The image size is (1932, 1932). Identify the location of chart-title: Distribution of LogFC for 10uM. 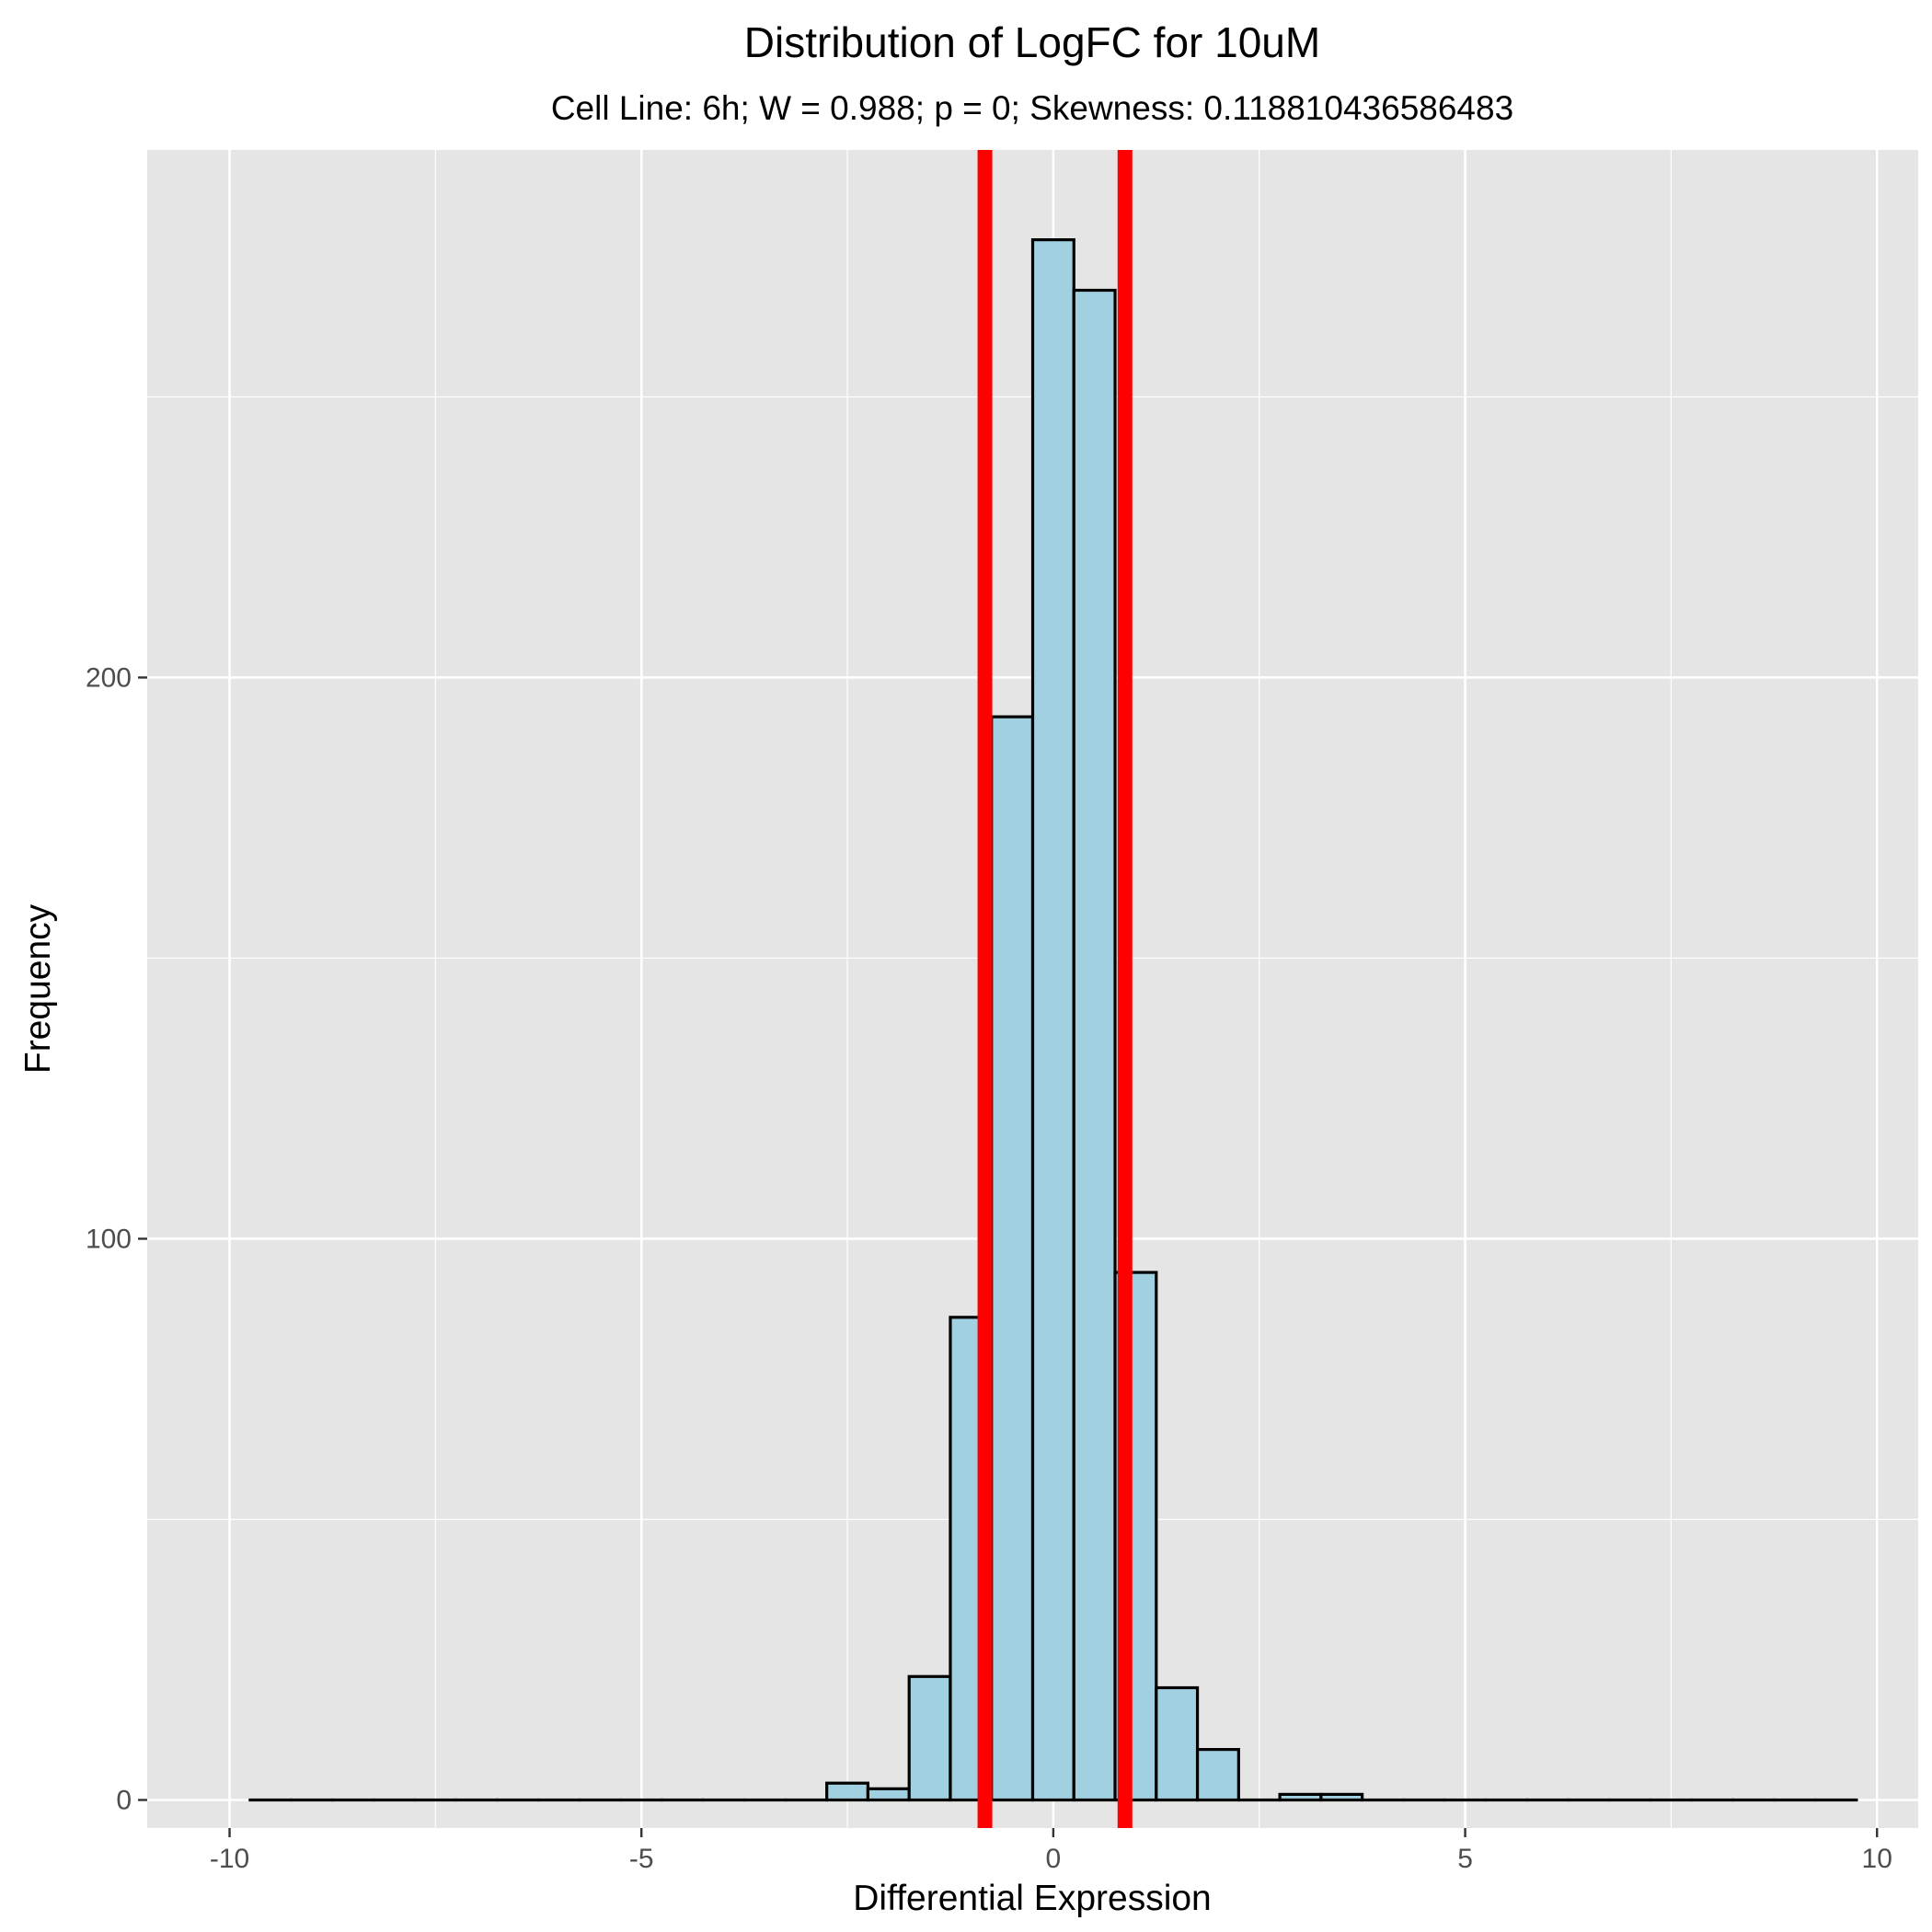
(1032, 42).